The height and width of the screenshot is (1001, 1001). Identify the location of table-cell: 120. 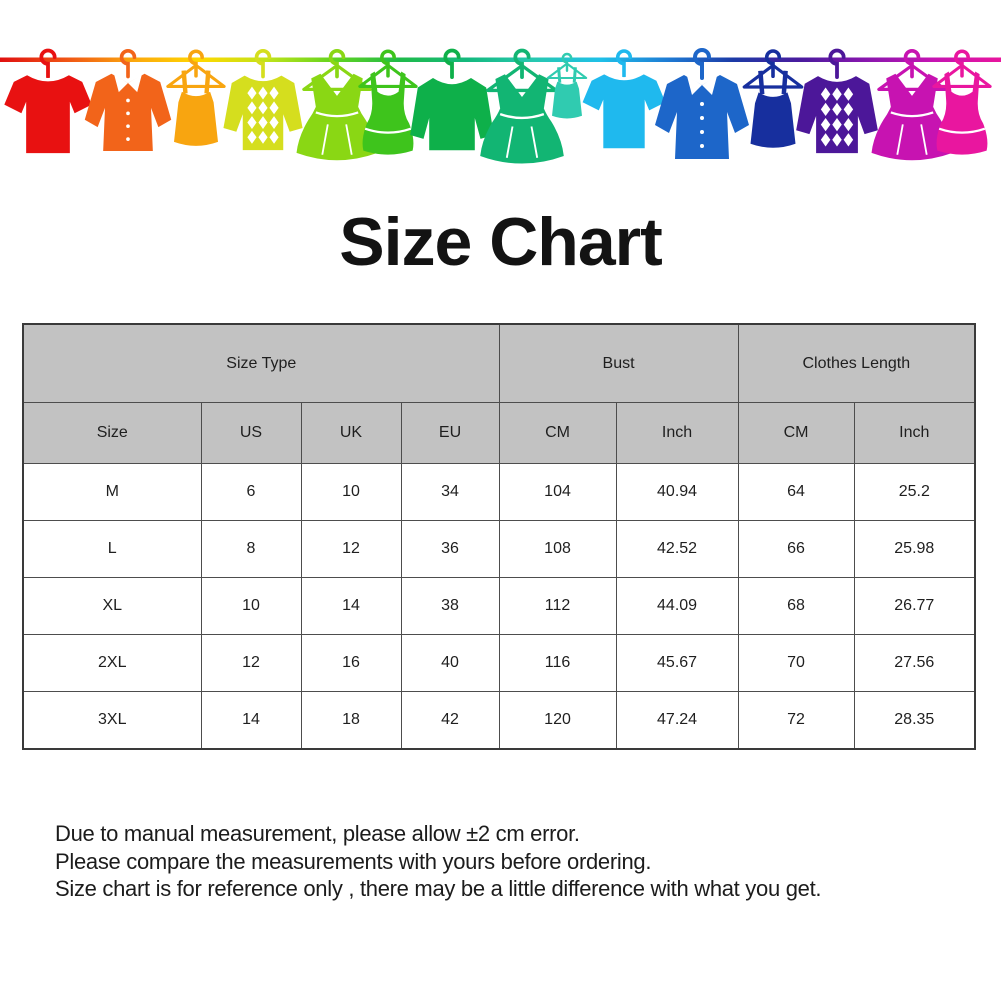
(557, 720).